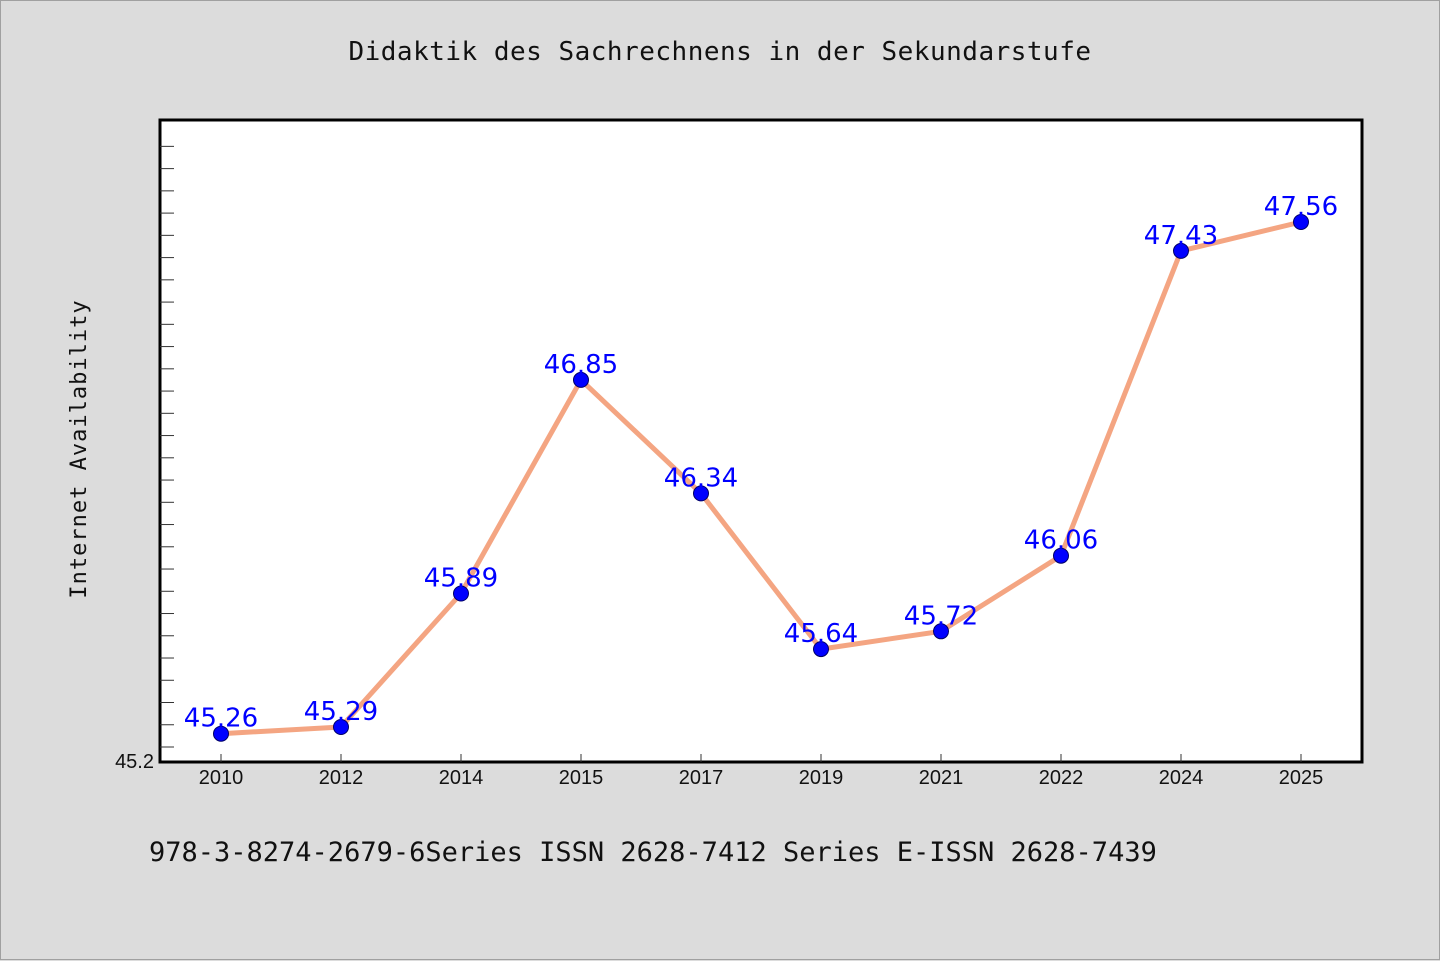 This screenshot has width=1440, height=961. I want to click on x-tick-label: 2019, so click(821, 778).